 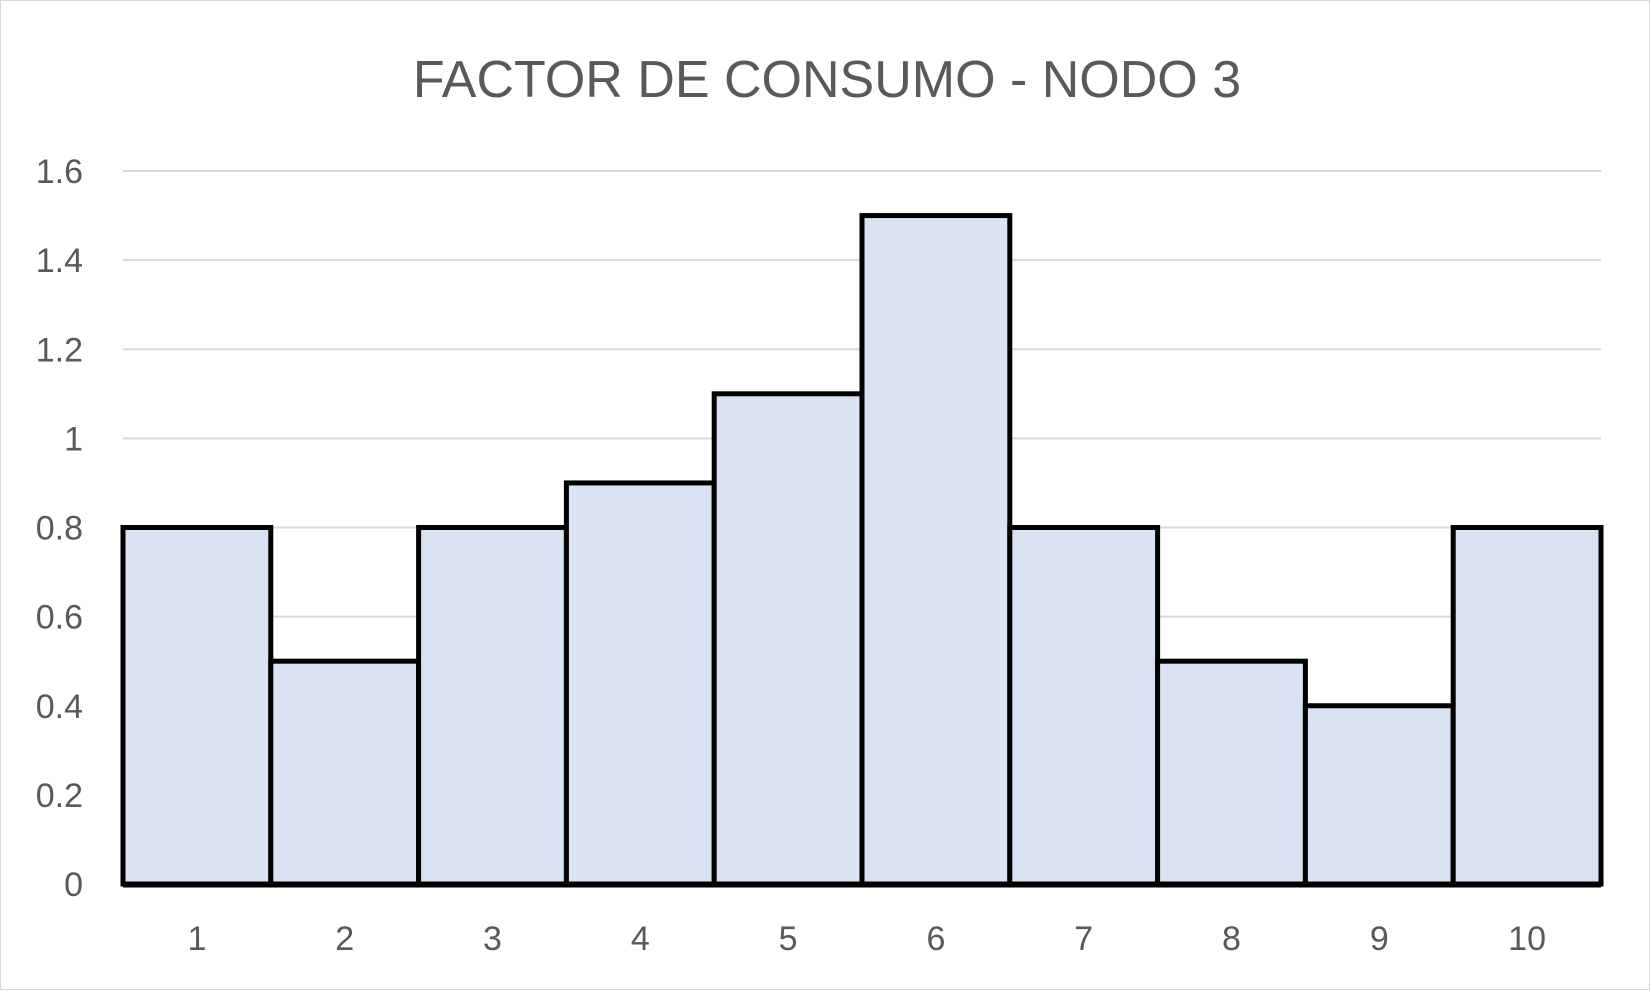 I want to click on x-axis-tick-labels: 1 2 3 4 5 6 7 8 9 10, so click(x=866, y=939).